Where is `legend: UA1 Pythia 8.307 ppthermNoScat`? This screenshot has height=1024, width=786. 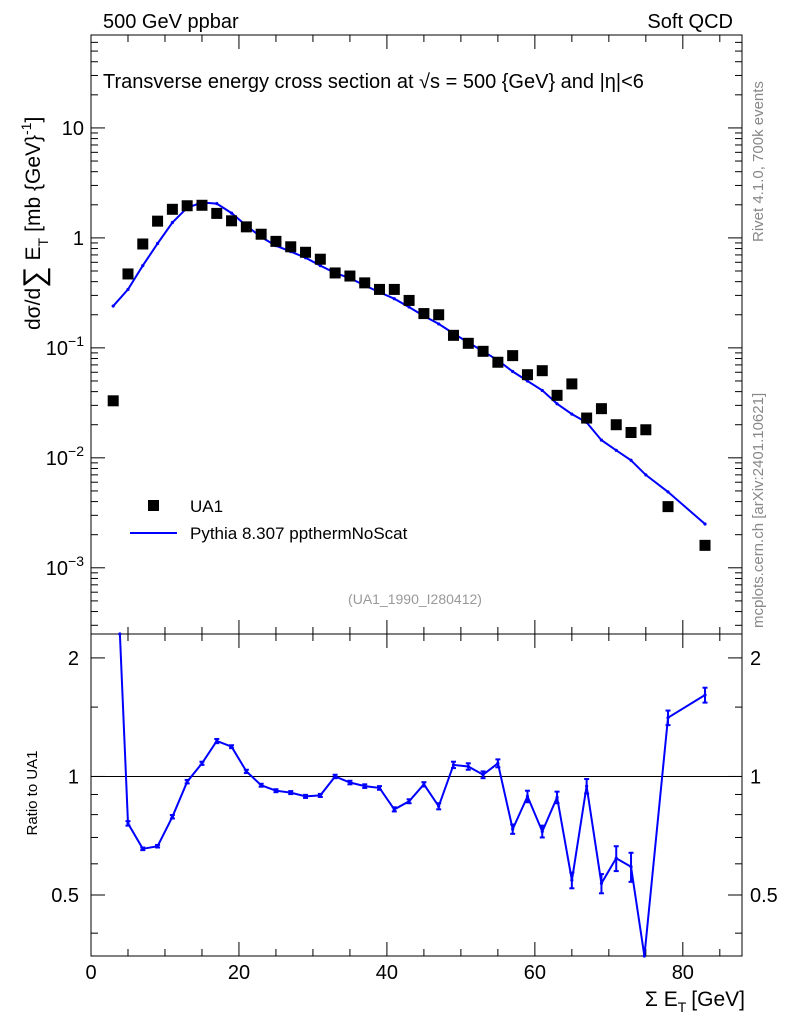
legend: UA1 Pythia 8.307 ppthermNoScat is located at coordinates (269, 520).